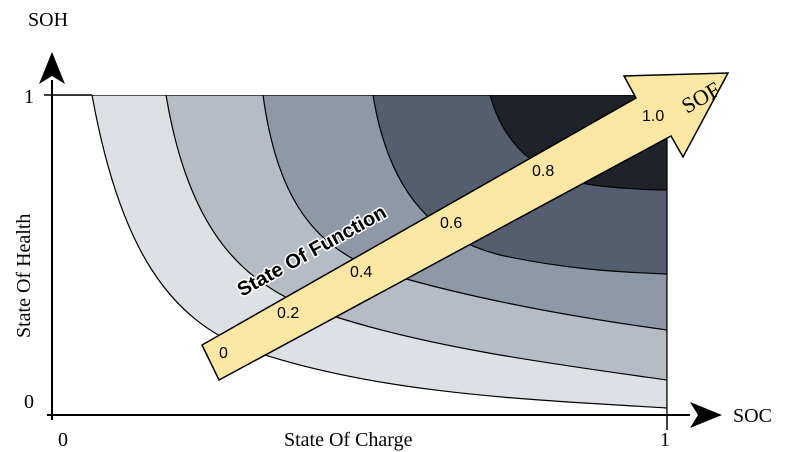 The height and width of the screenshot is (452, 787). Describe the element at coordinates (52, 68) in the screenshot. I see `y-axis-arrowhead` at that location.